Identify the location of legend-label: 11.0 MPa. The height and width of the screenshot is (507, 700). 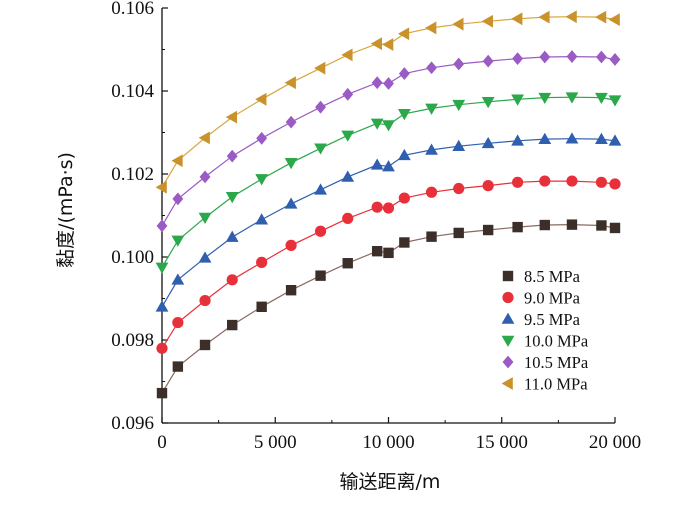
(556, 384).